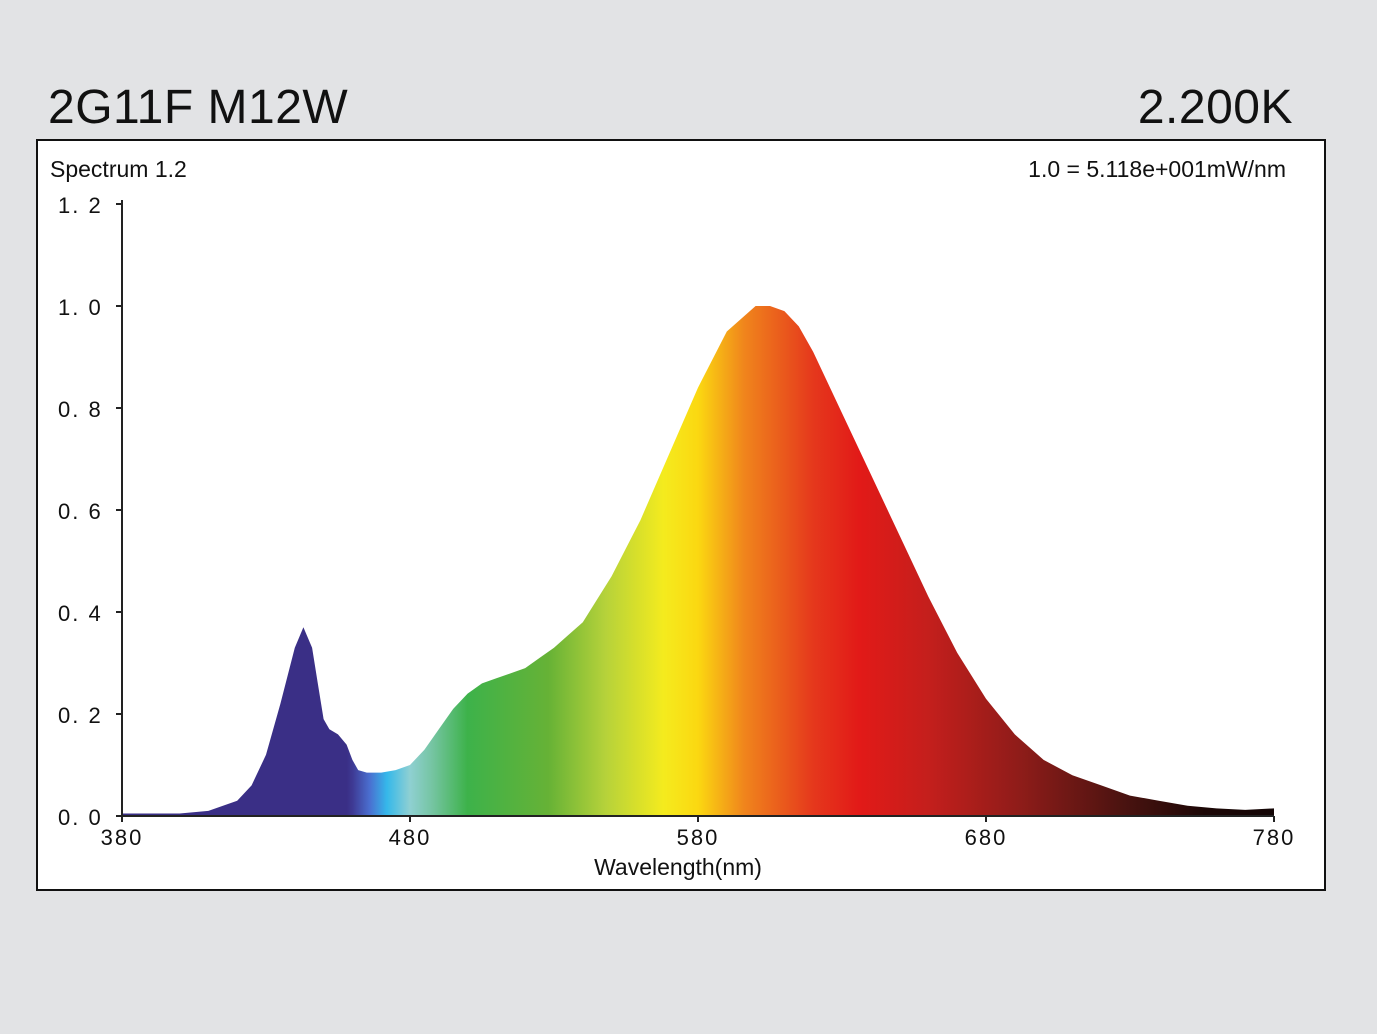  Describe the element at coordinates (122, 837) in the screenshot. I see `x-tick-label: 380` at that location.